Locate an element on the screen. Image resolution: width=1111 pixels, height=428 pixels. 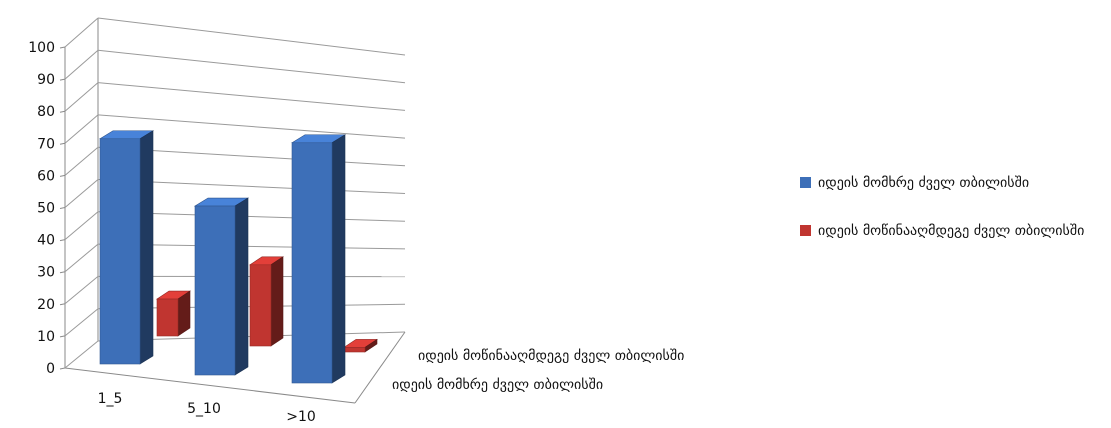
legend-entry-supporters: იდეის მომხრე ძველ თბილისში is located at coordinates (950, 183).